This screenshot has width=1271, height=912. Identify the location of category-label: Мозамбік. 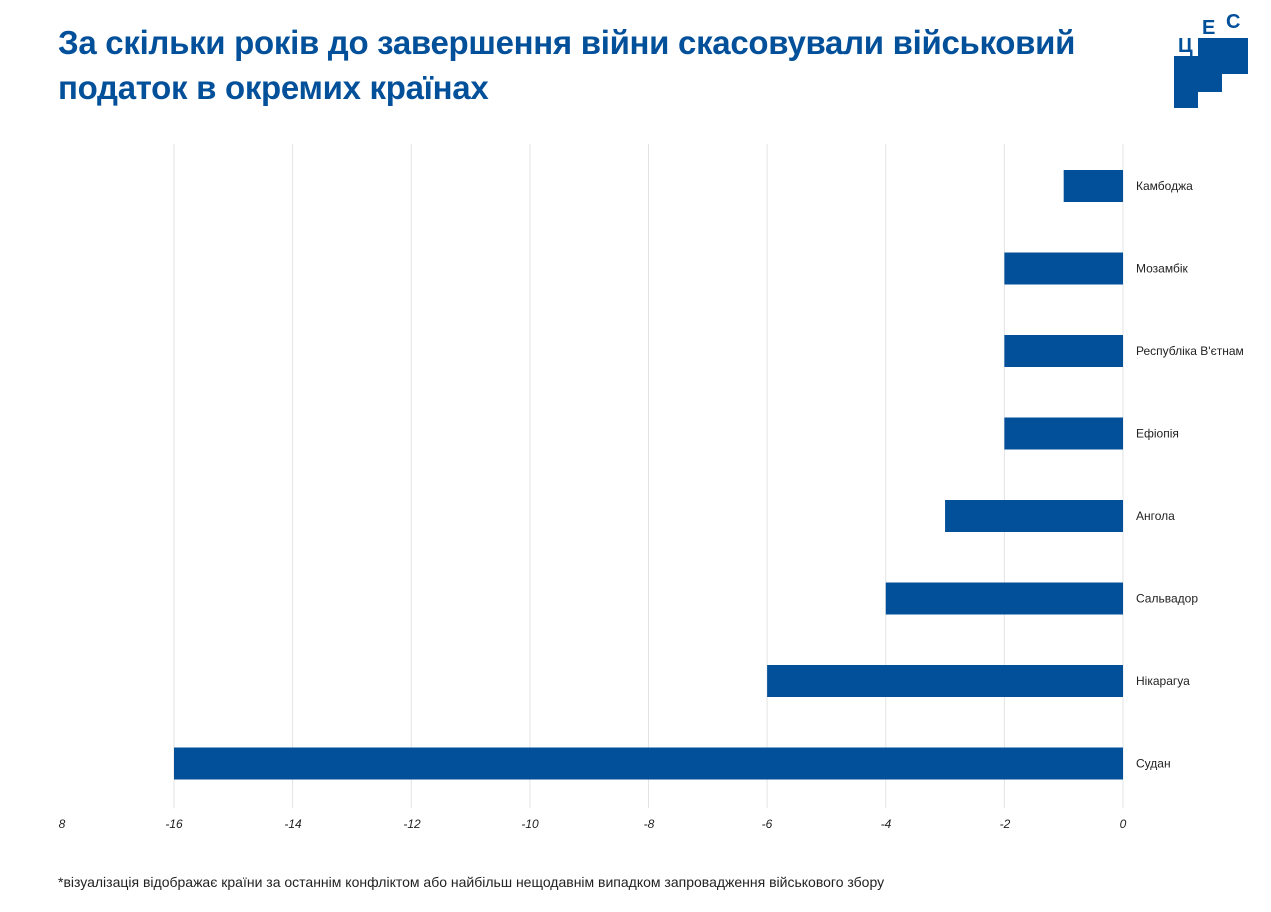
(1162, 269).